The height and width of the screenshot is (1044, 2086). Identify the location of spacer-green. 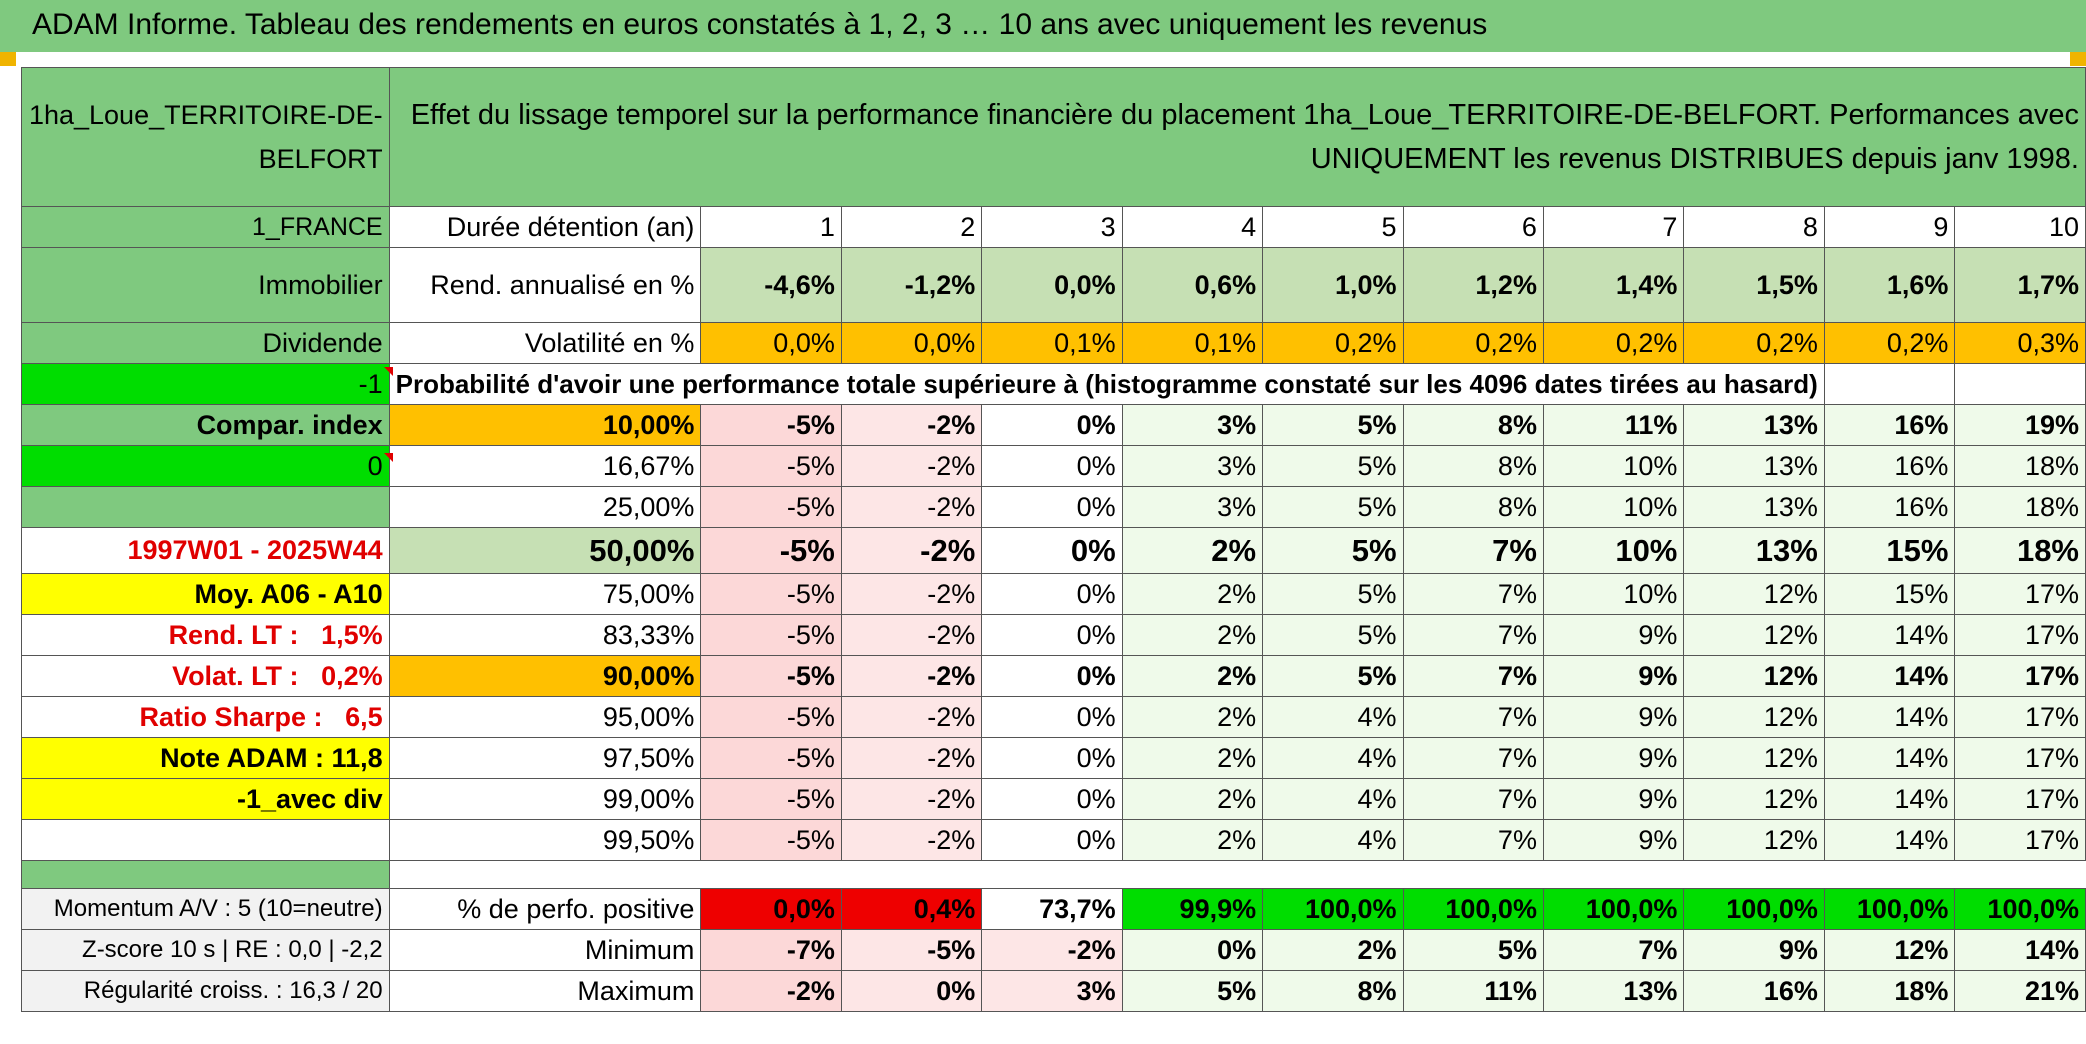
(205, 874).